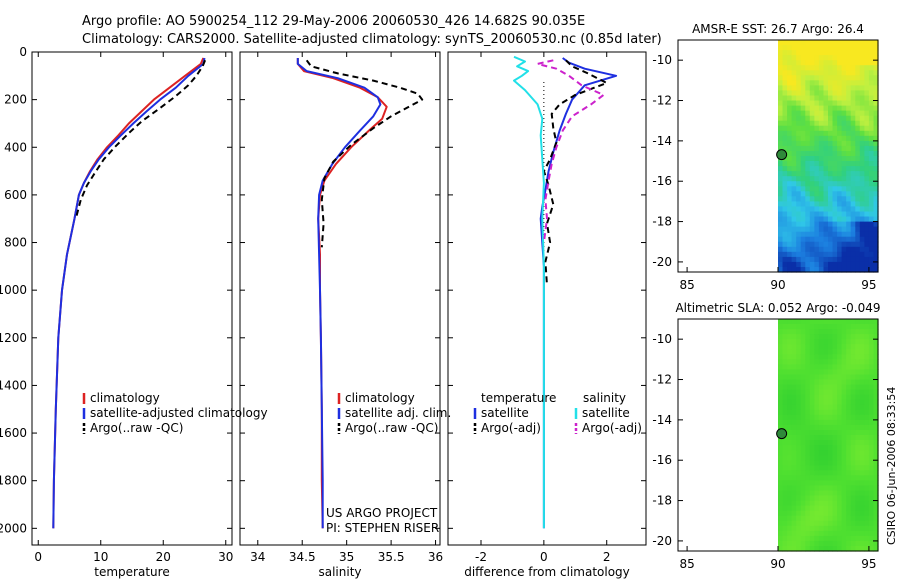 The image size is (900, 580). What do you see at coordinates (662, 101) in the screenshot?
I see `sst_map-ytick-label: -12` at bounding box center [662, 101].